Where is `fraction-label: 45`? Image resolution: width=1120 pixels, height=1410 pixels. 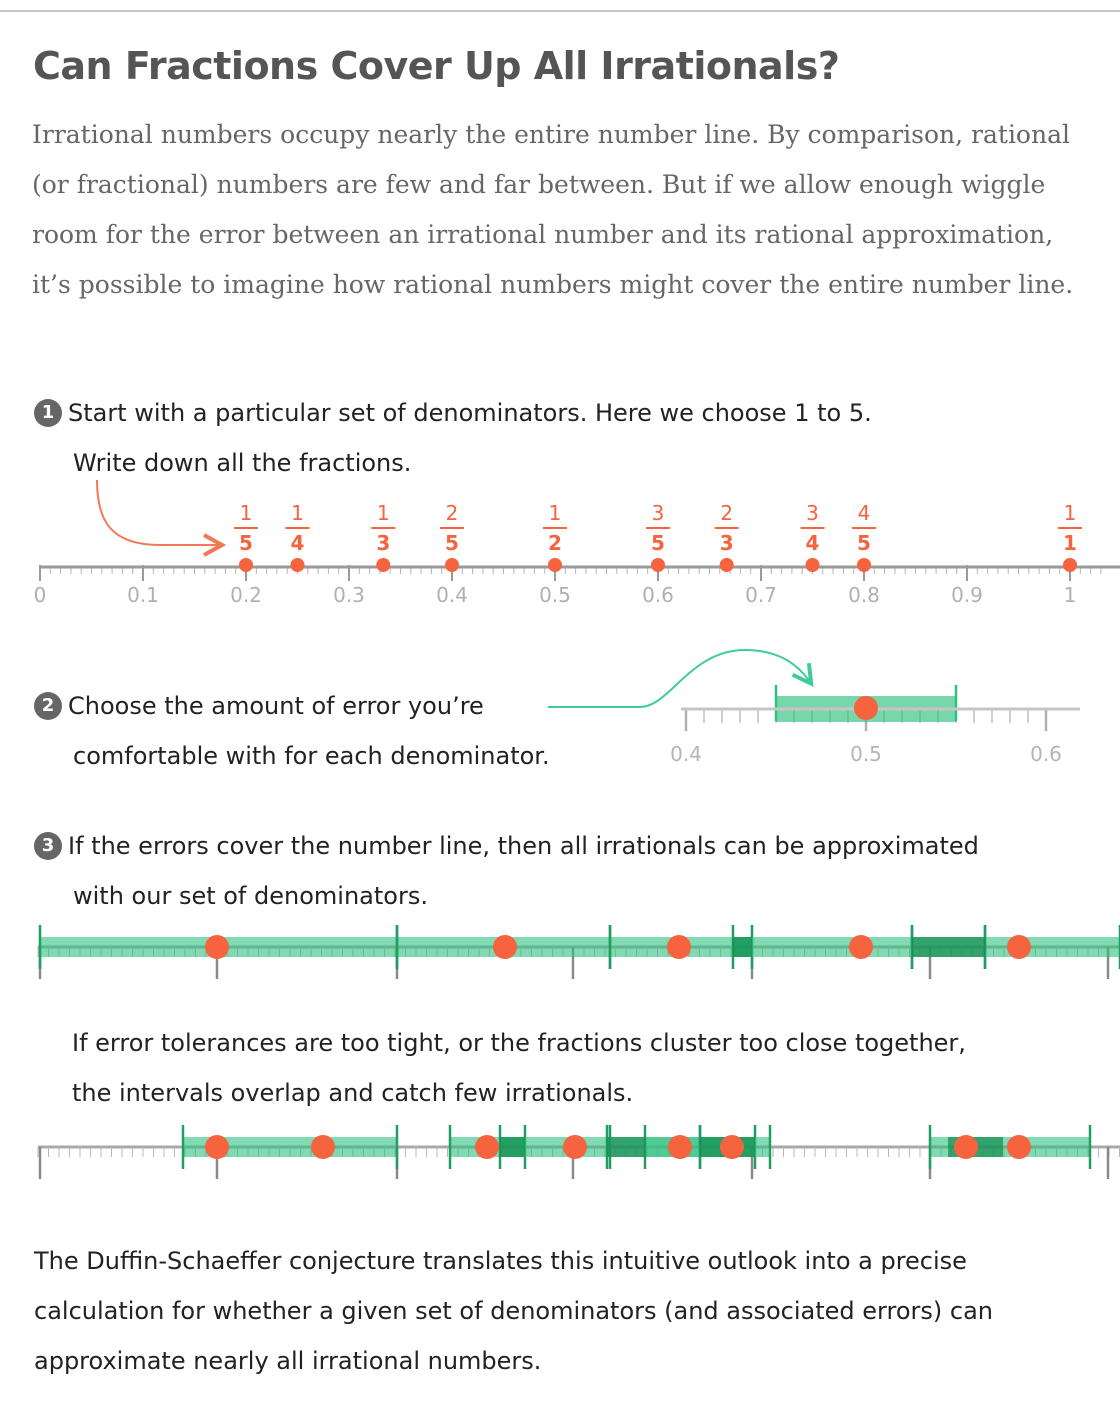
fraction-label: 45 is located at coordinates (864, 528).